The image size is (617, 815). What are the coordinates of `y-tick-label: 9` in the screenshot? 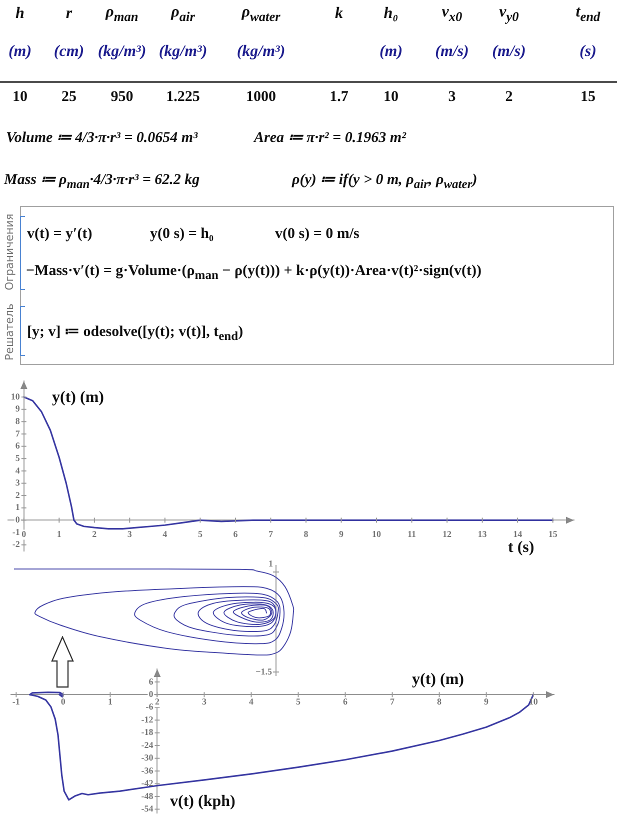 It's located at (17, 409).